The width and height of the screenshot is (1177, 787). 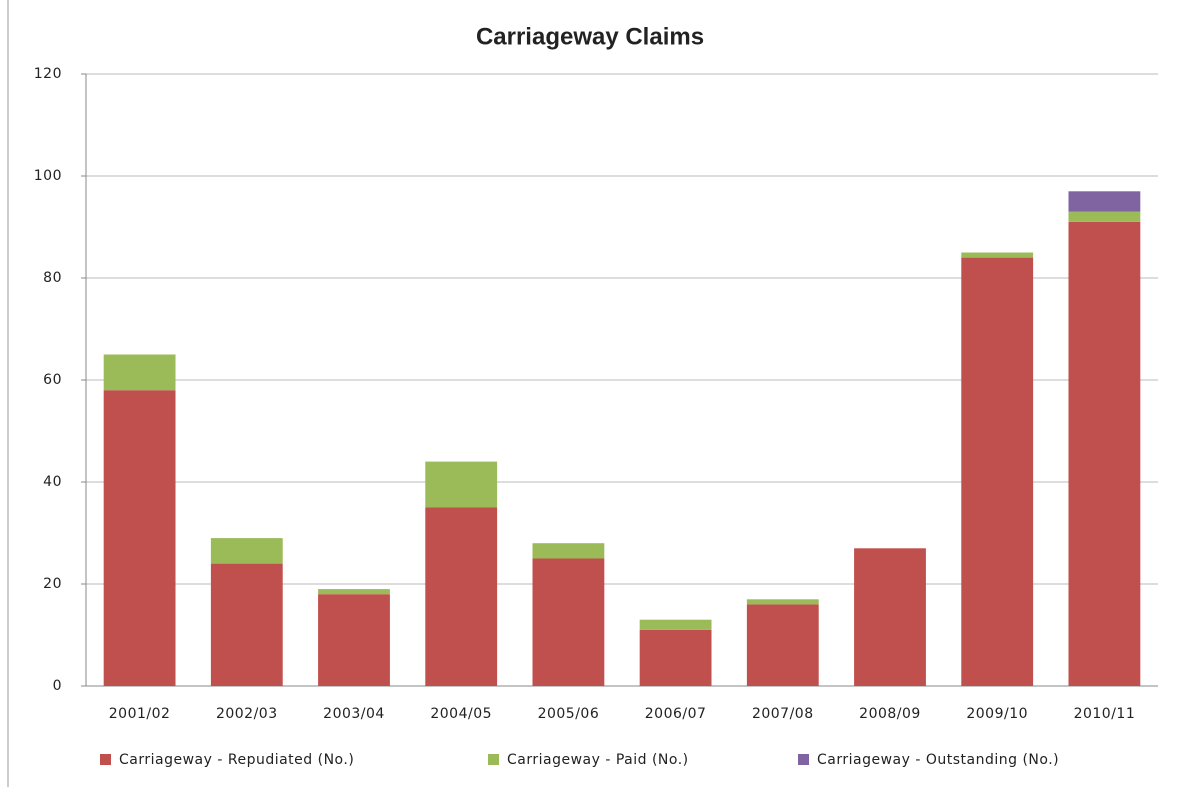 I want to click on y-tick-label: 0, so click(x=57, y=686).